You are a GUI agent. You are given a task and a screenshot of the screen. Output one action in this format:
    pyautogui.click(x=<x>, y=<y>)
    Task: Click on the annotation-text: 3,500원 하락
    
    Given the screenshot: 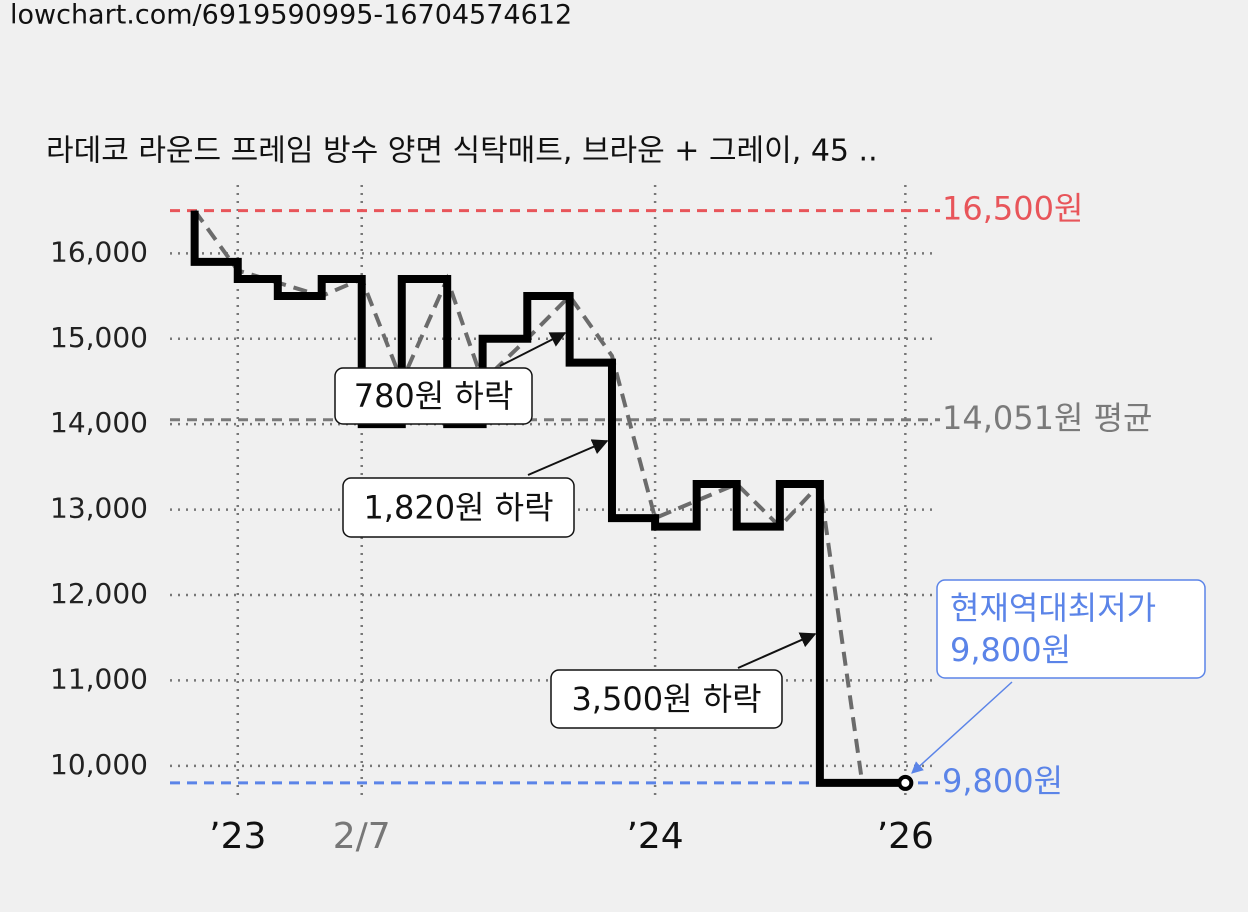 What is the action you would take?
    pyautogui.click(x=666, y=699)
    